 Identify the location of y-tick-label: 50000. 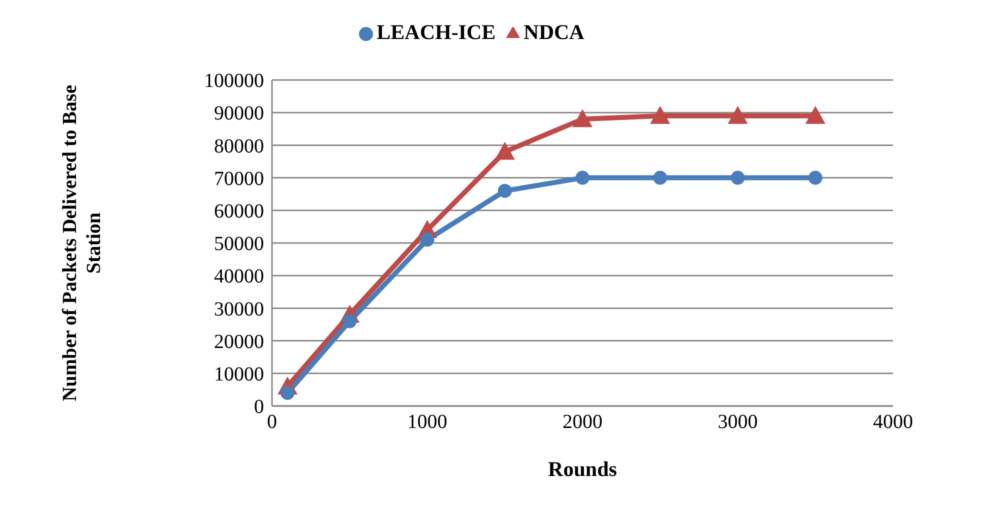
(239, 244).